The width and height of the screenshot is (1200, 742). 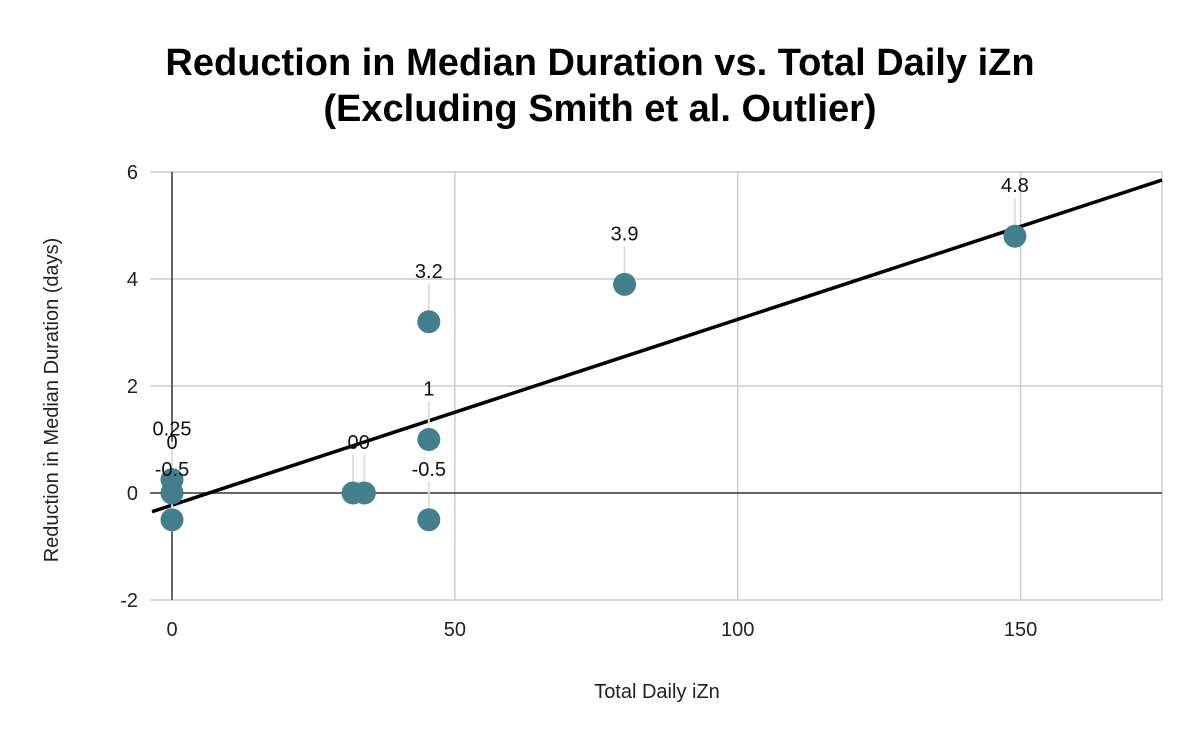 What do you see at coordinates (1020, 630) in the screenshot?
I see `x-tick-label: 150` at bounding box center [1020, 630].